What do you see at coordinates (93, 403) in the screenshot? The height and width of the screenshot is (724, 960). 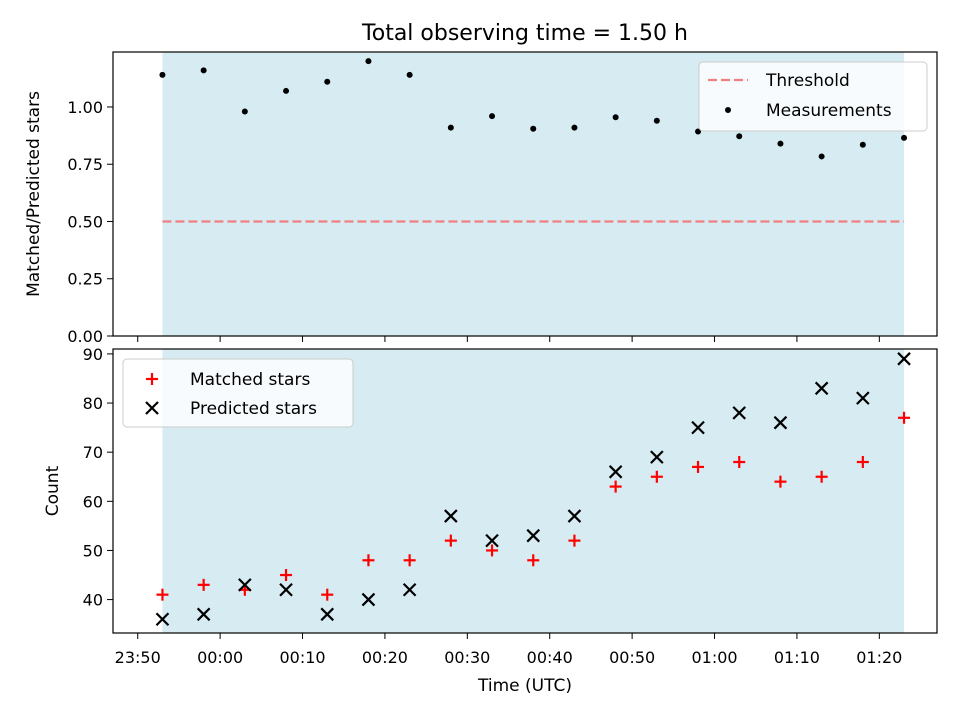 I see `y-tick-label: 80` at bounding box center [93, 403].